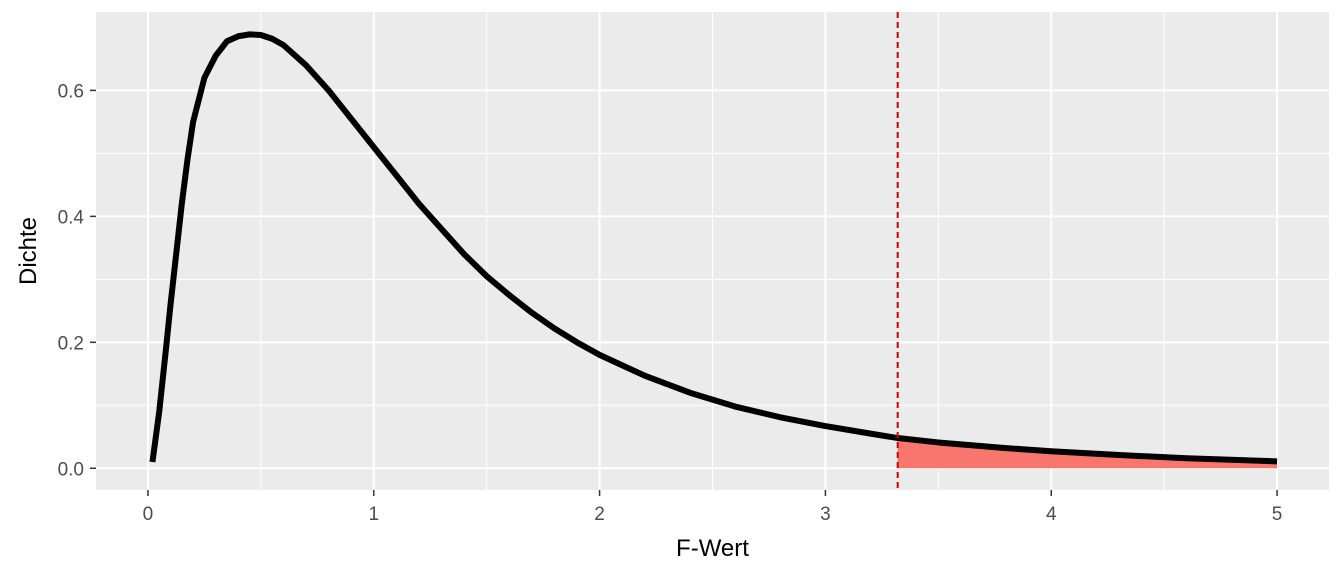 Image resolution: width=1344 pixels, height=576 pixels. I want to click on x-tick-label: 1, so click(373, 514).